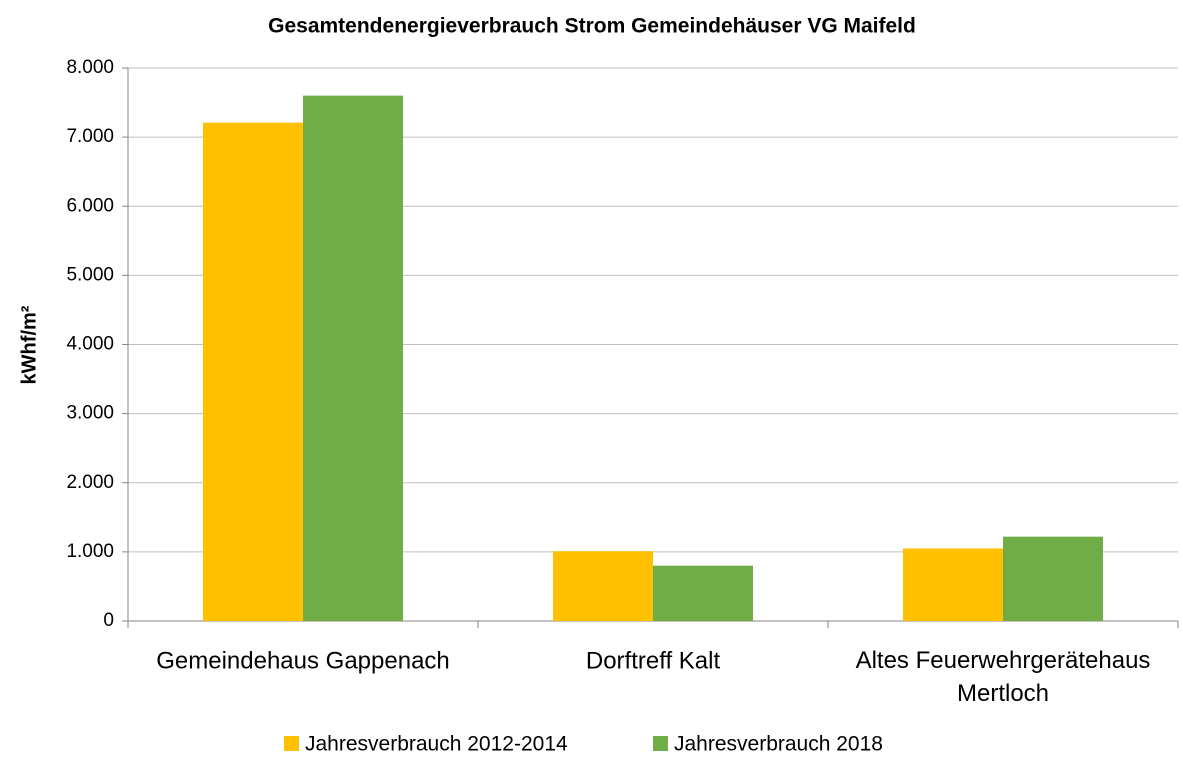  What do you see at coordinates (90, 67) in the screenshot?
I see `y-tick-label: 8.000` at bounding box center [90, 67].